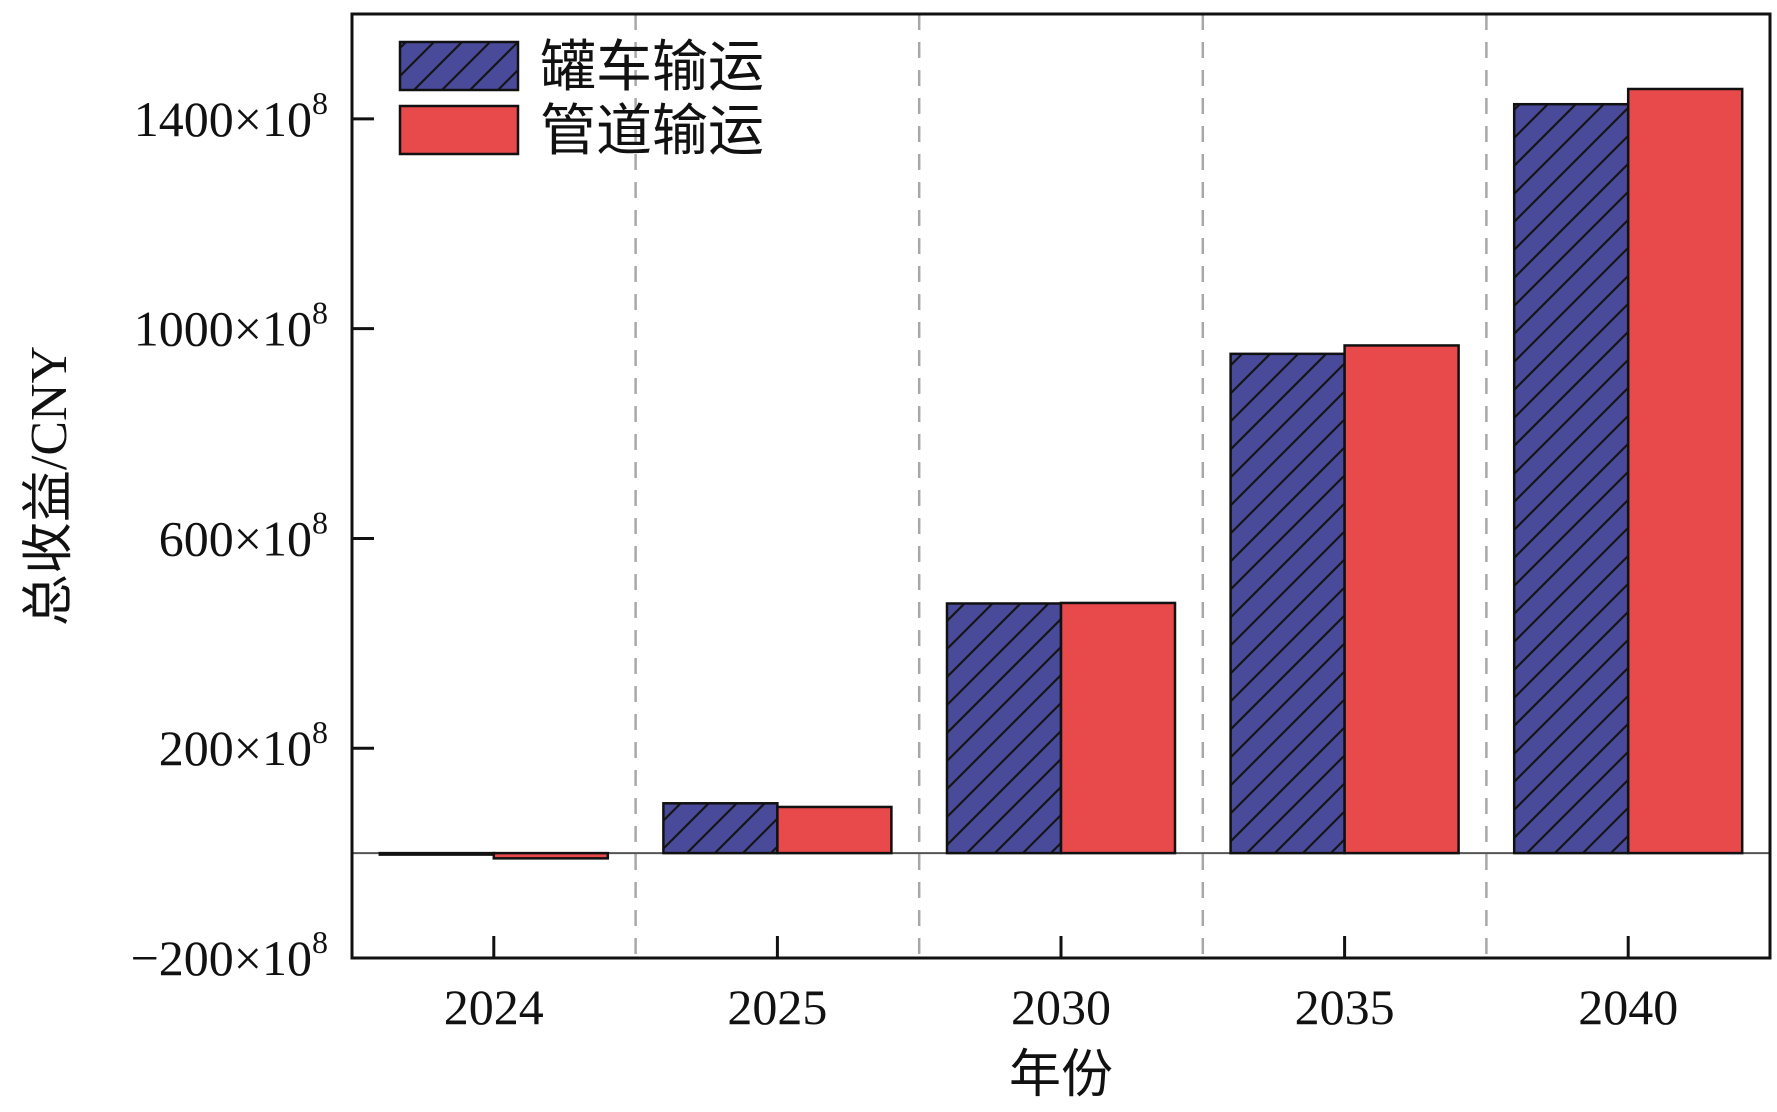 The height and width of the screenshot is (1112, 1777). I want to click on x-tick-label: 2024, so click(494, 1007).